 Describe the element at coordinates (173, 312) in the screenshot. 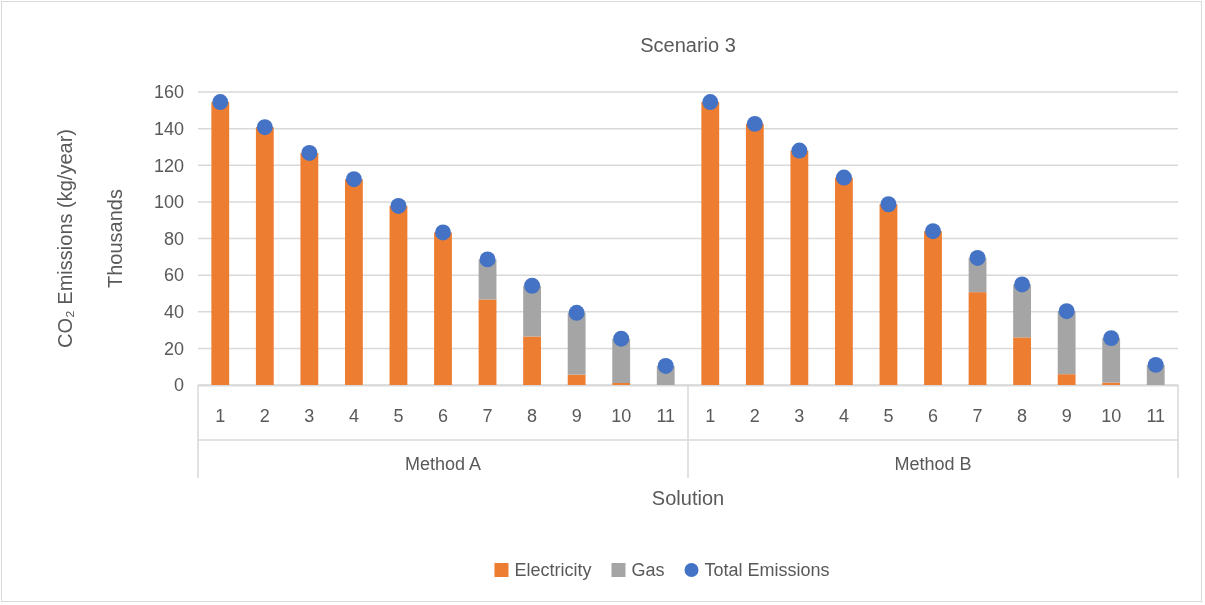

I see `y-tick-label: 40` at that location.